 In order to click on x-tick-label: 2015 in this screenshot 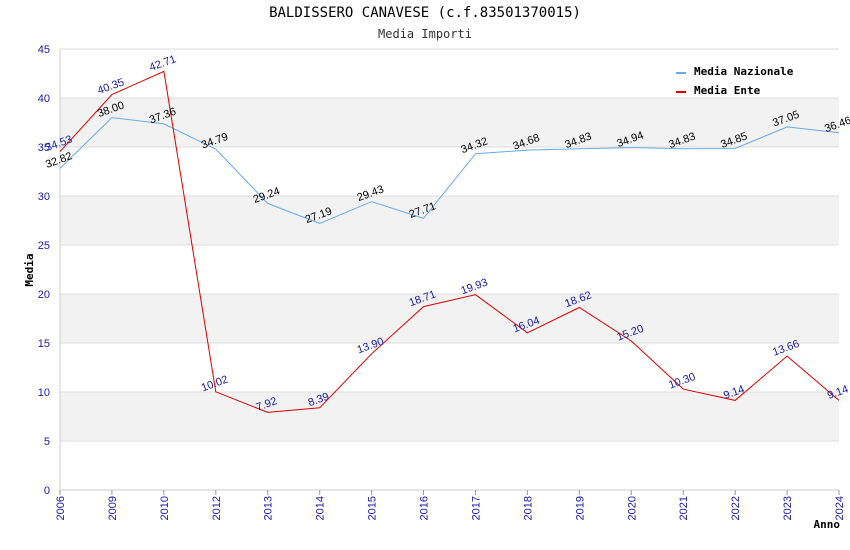, I will do `click(373, 508)`.